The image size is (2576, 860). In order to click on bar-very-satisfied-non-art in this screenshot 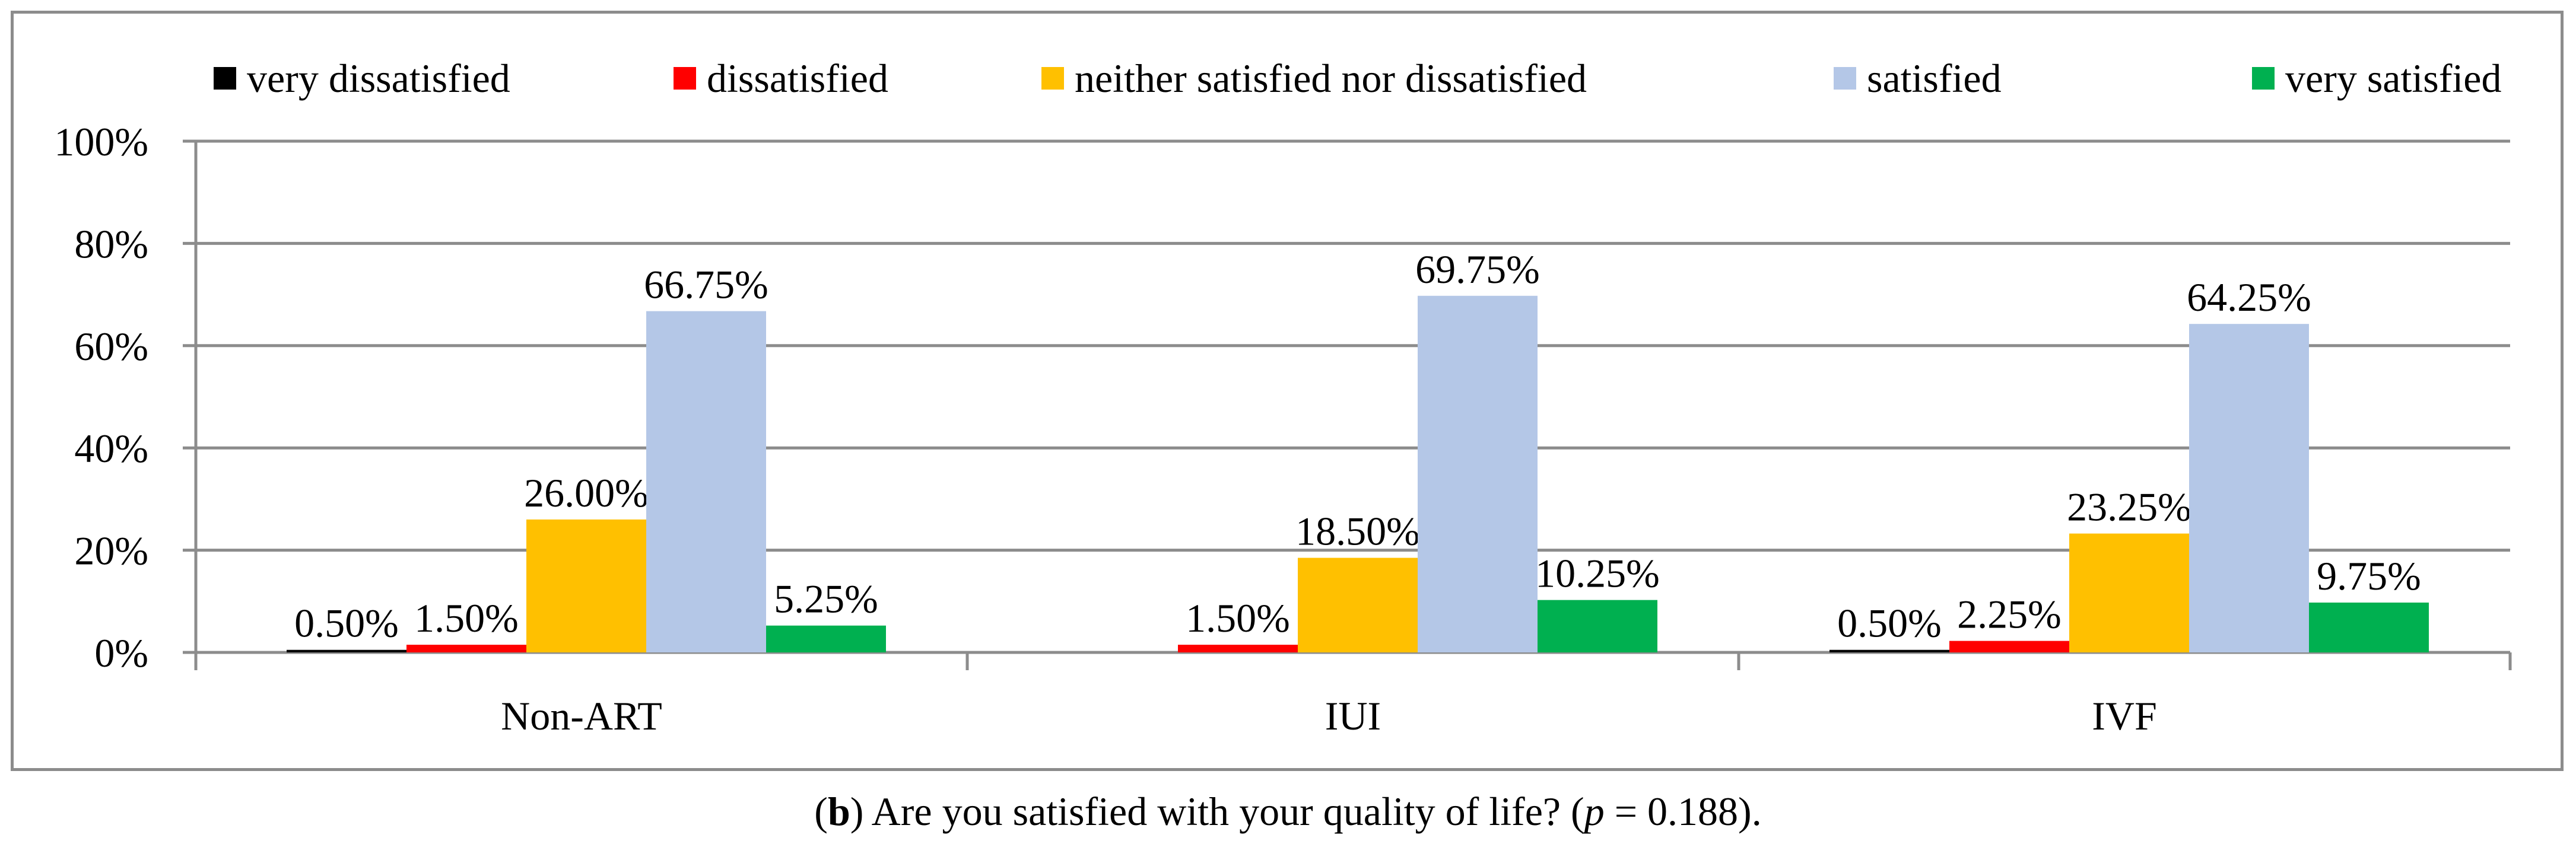, I will do `click(826, 638)`.